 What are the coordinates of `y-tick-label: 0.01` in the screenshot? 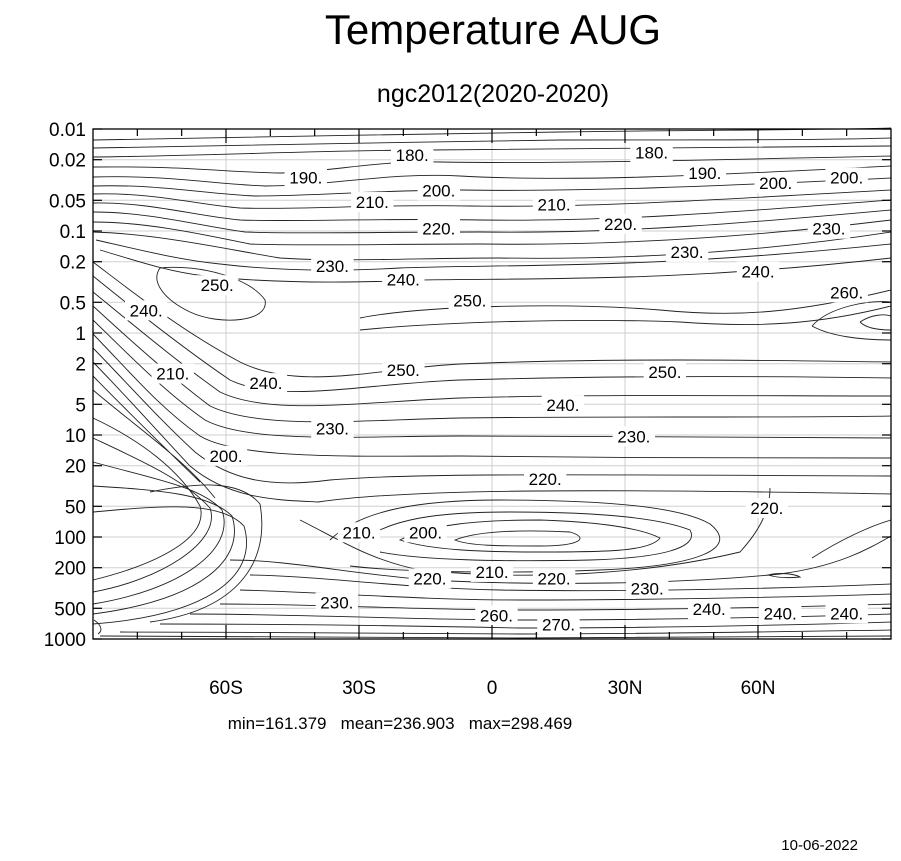 It's located at (67, 130).